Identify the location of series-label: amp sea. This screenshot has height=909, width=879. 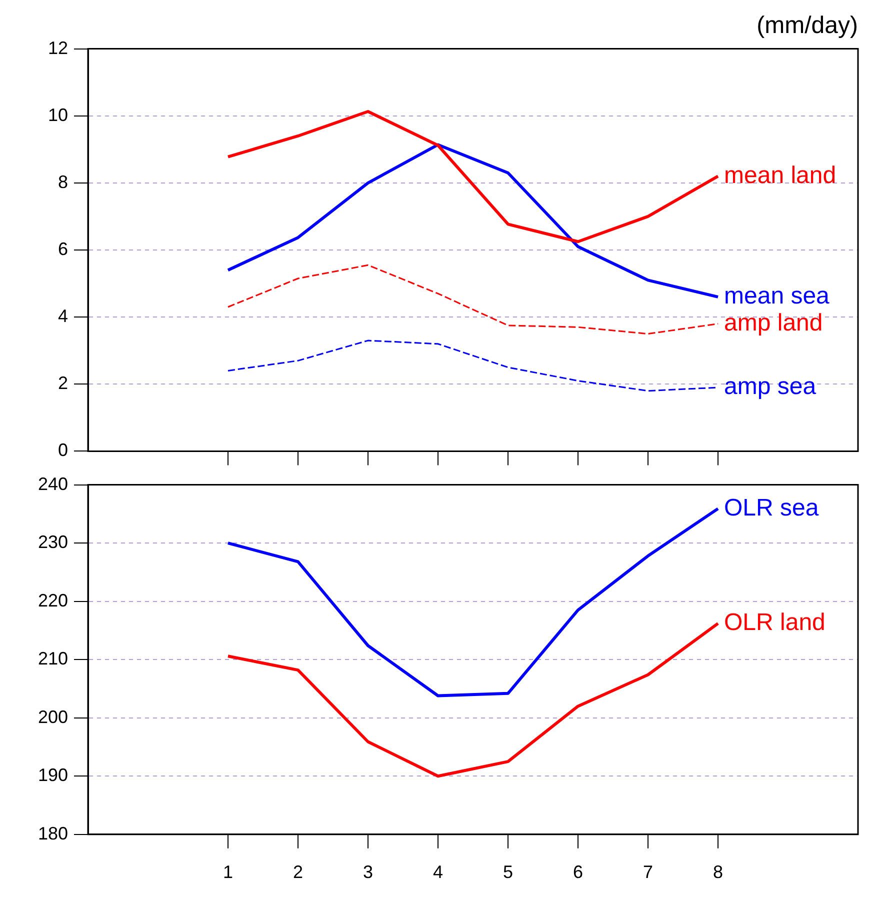
(770, 386).